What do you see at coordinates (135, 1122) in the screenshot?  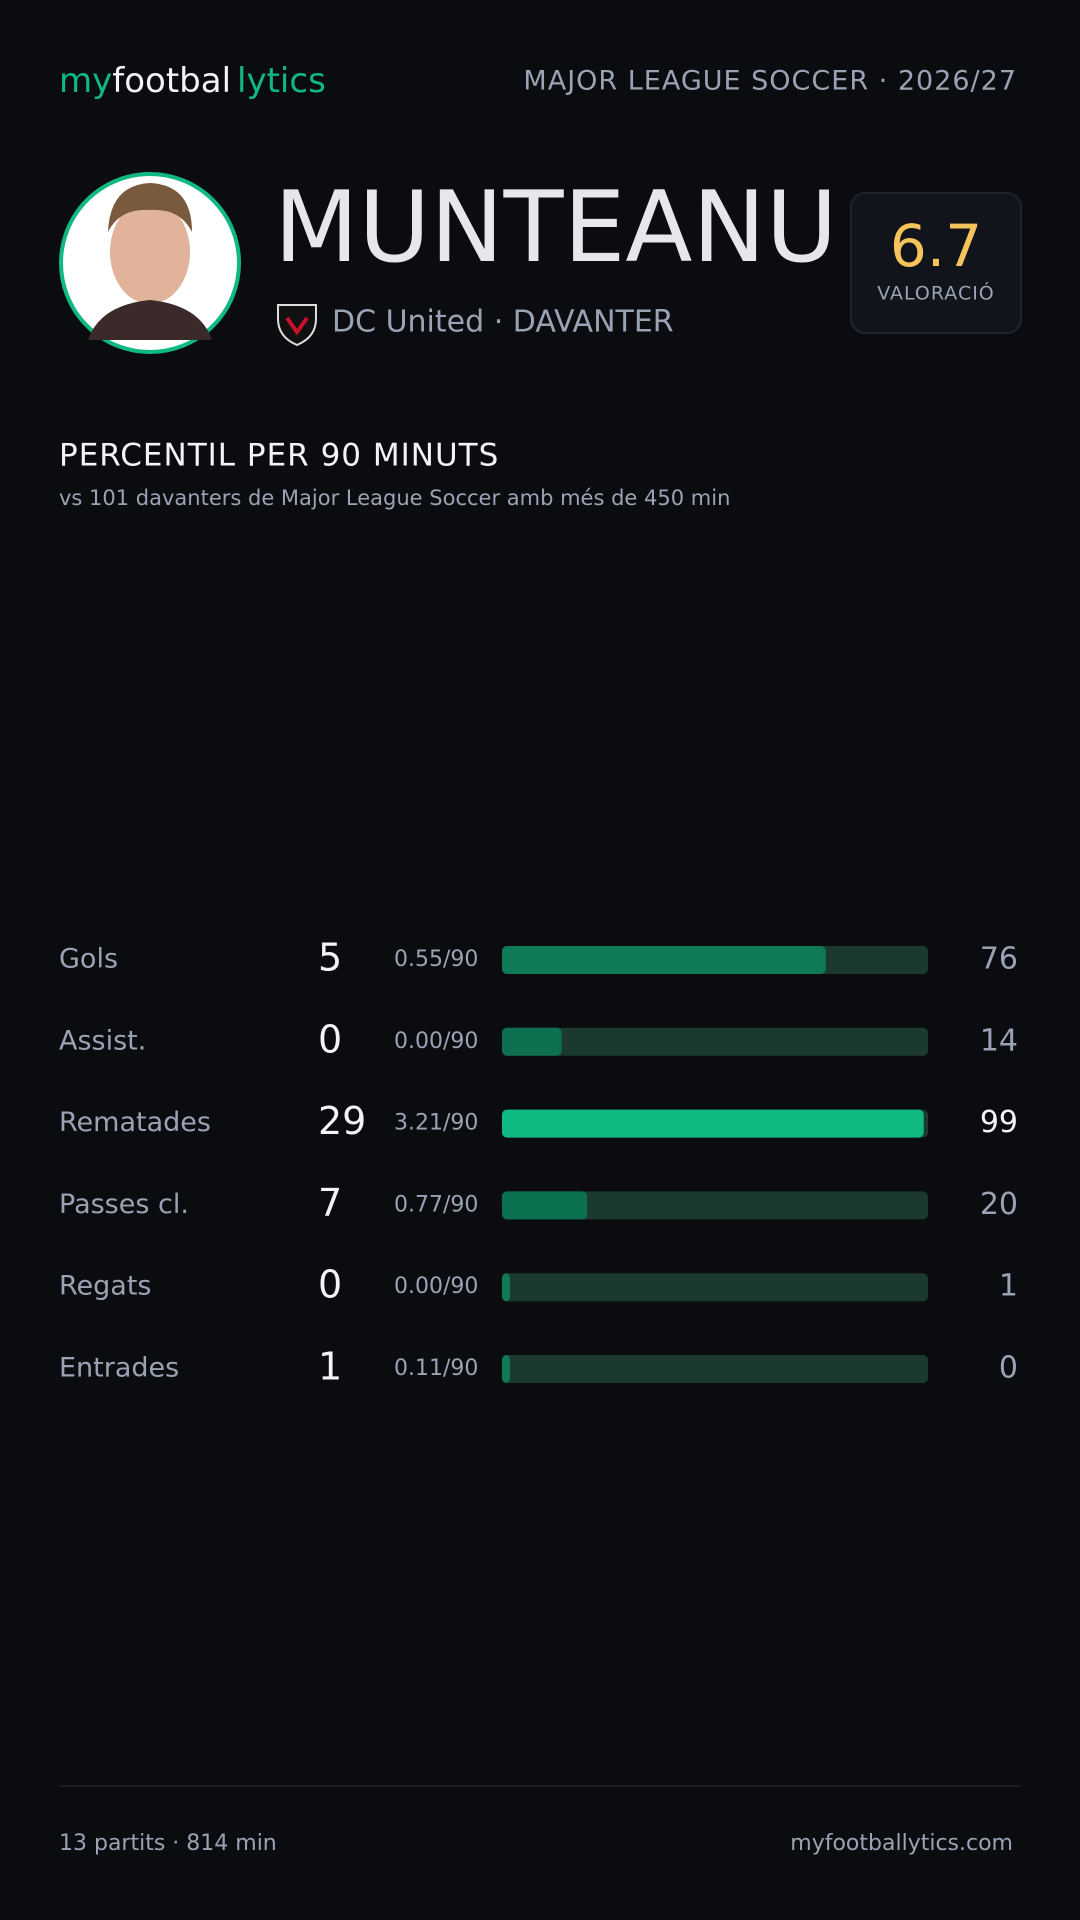 I see `stat-label: Rematades` at bounding box center [135, 1122].